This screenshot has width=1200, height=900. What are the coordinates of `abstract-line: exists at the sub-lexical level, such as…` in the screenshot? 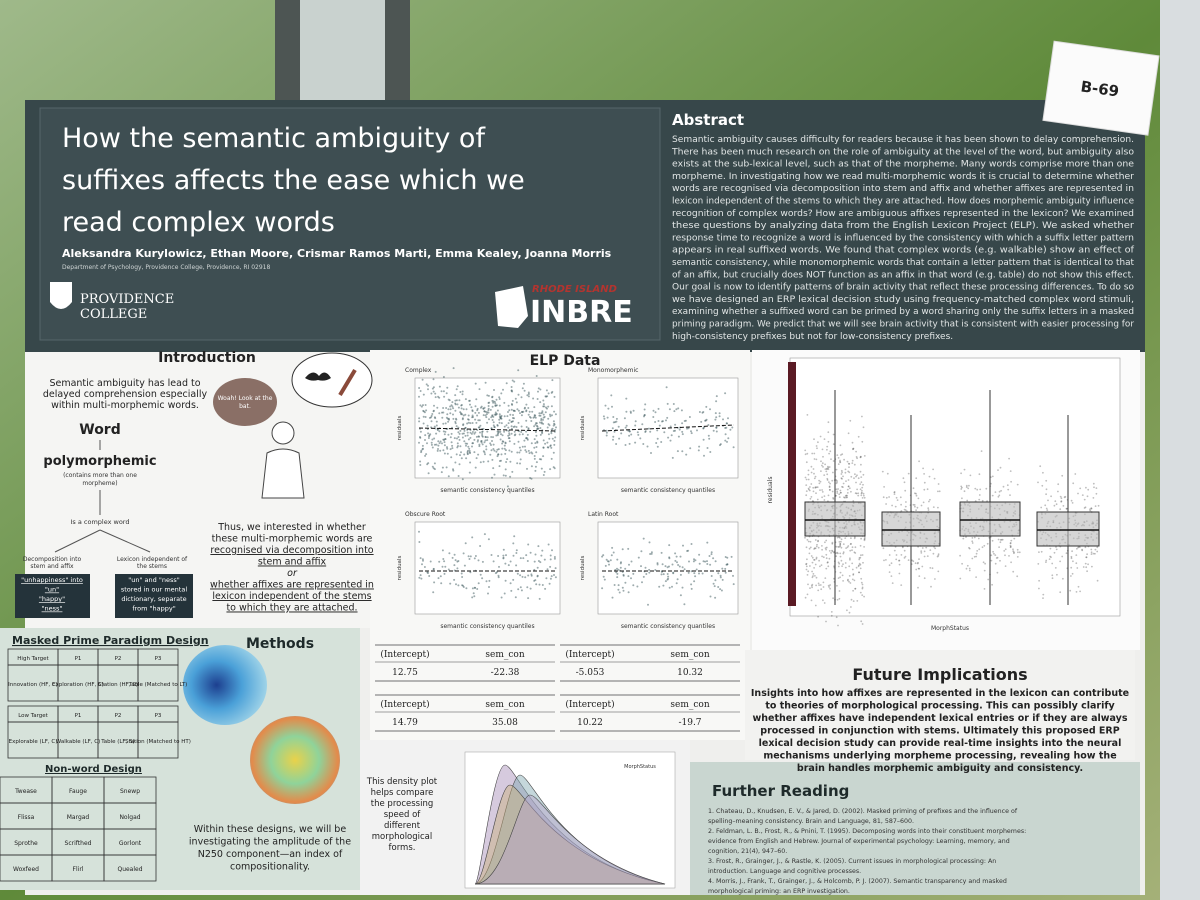 It's located at (903, 165).